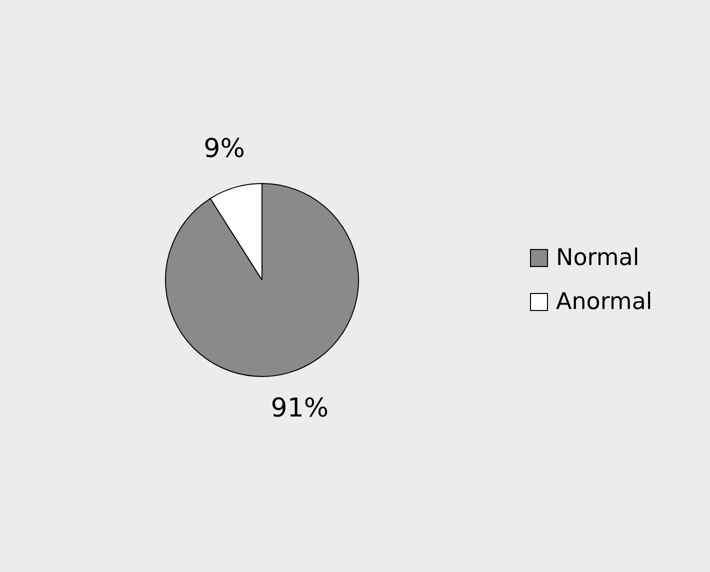 The image size is (710, 572). What do you see at coordinates (299, 408) in the screenshot?
I see `data-label: 91%` at bounding box center [299, 408].